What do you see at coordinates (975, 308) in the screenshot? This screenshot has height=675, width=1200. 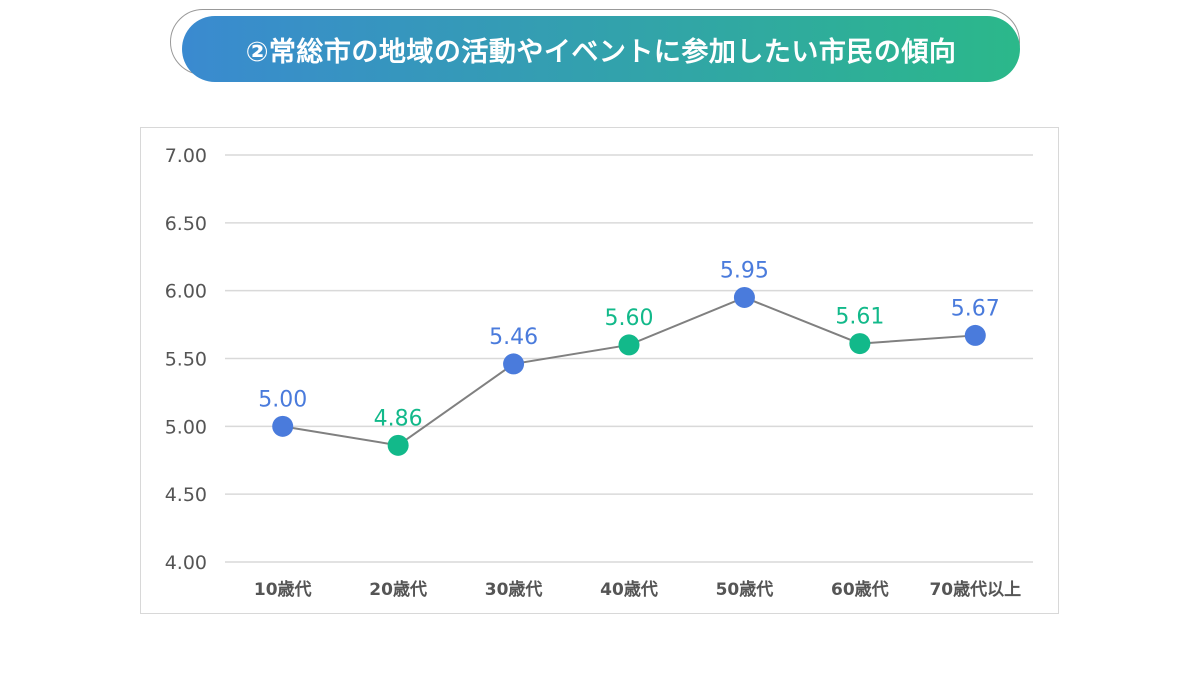 I see `data-label: 5.67` at bounding box center [975, 308].